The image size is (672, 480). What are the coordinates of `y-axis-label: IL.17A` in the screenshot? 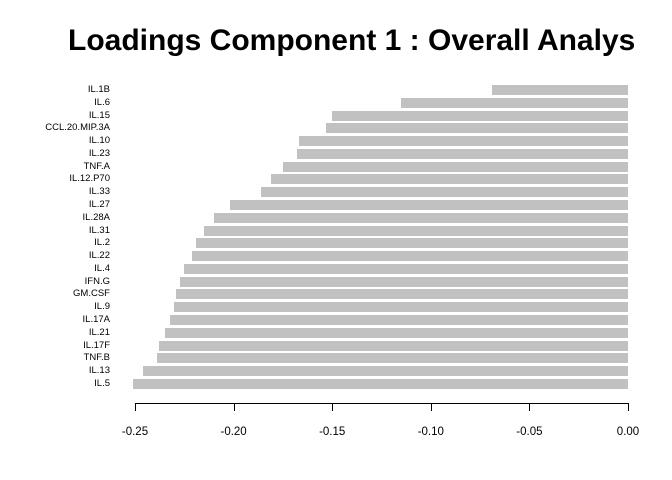 It's located at (96, 320).